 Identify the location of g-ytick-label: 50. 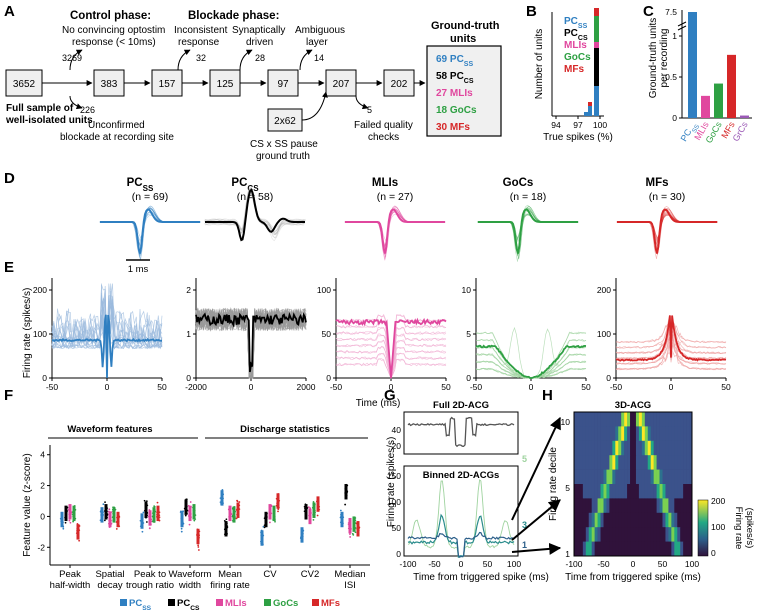
(397, 528).